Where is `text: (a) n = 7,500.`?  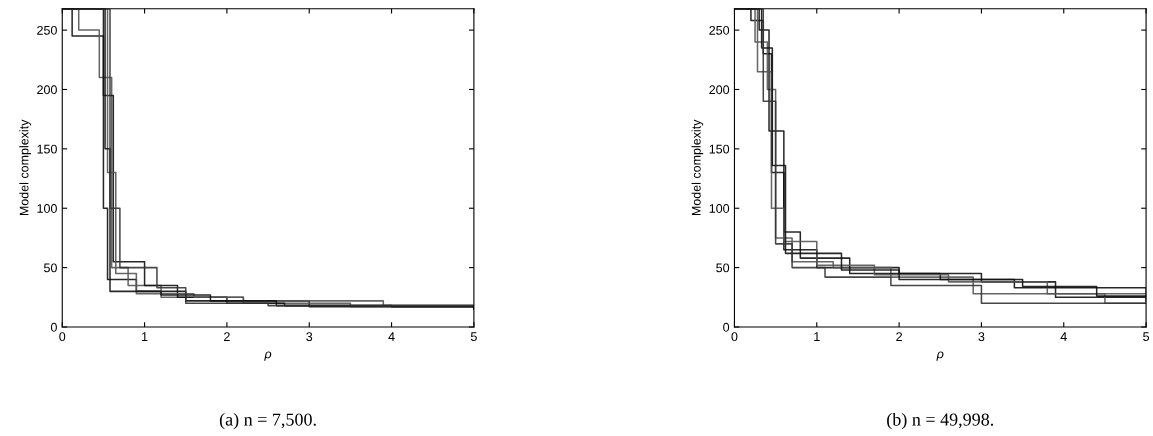 text: (a) n = 7,500. is located at coordinates (267, 421).